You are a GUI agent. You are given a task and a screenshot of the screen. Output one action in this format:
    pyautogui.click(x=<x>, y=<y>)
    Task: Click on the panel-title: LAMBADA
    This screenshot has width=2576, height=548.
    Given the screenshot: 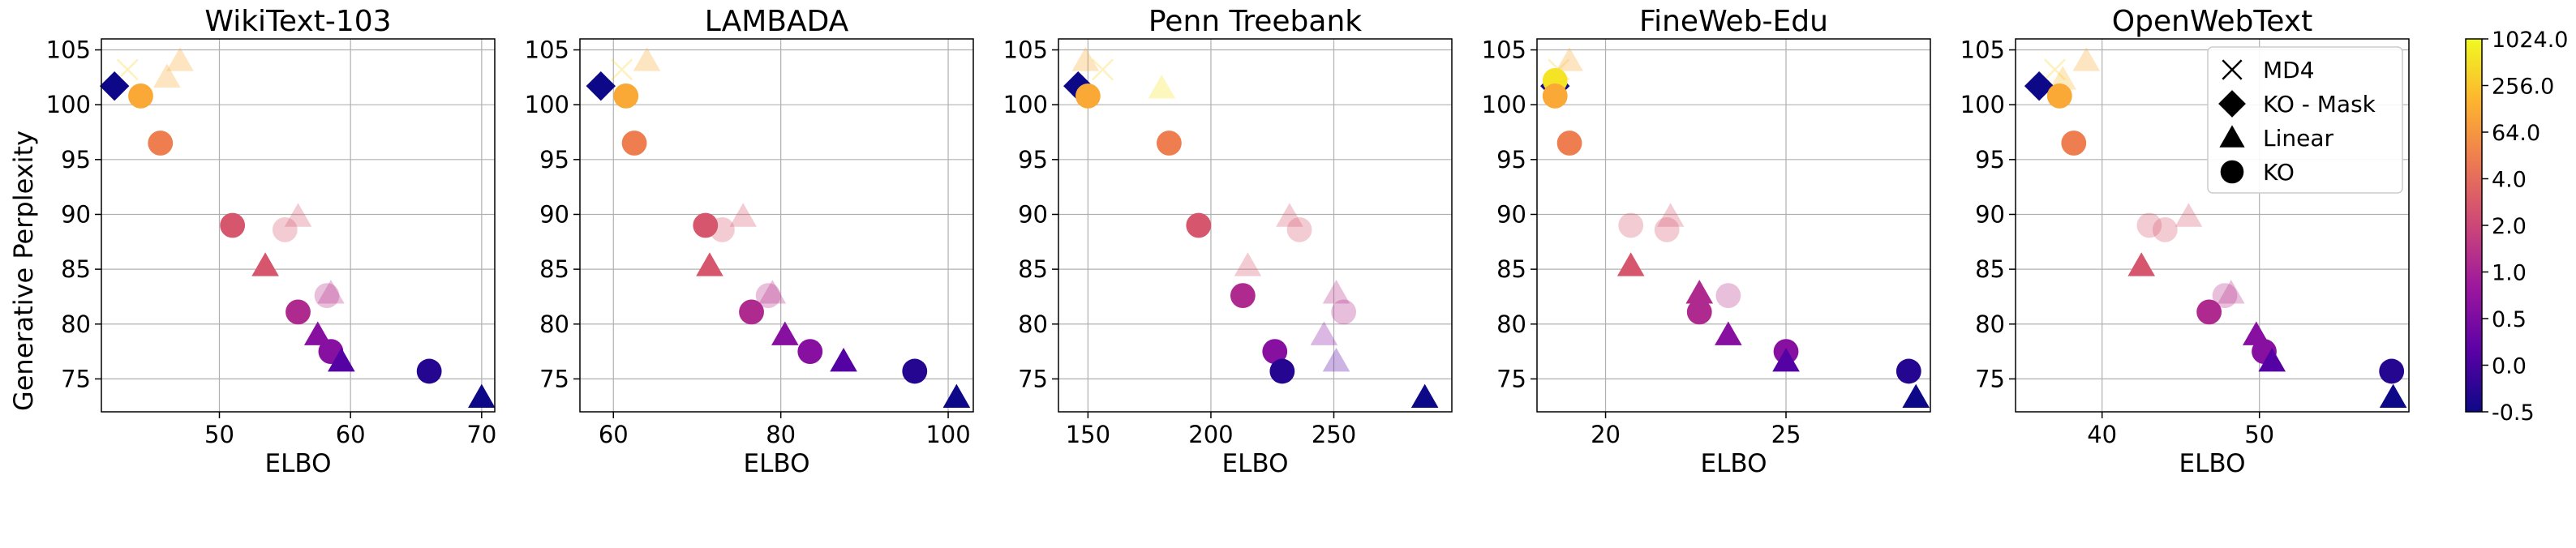 What is the action you would take?
    pyautogui.click(x=777, y=21)
    